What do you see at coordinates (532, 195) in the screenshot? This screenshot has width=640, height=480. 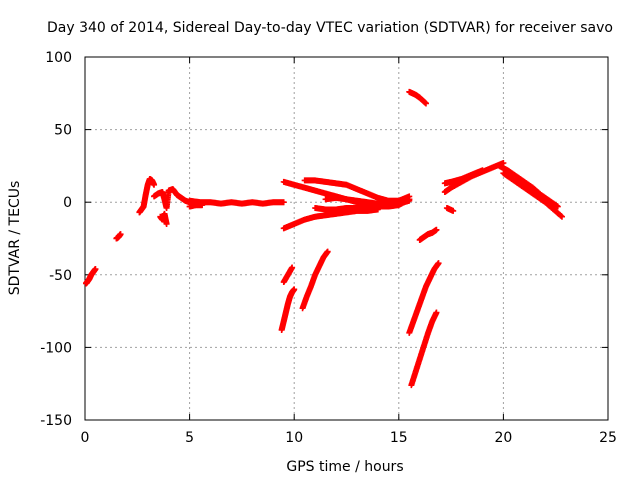 I see `series-arc23` at bounding box center [532, 195].